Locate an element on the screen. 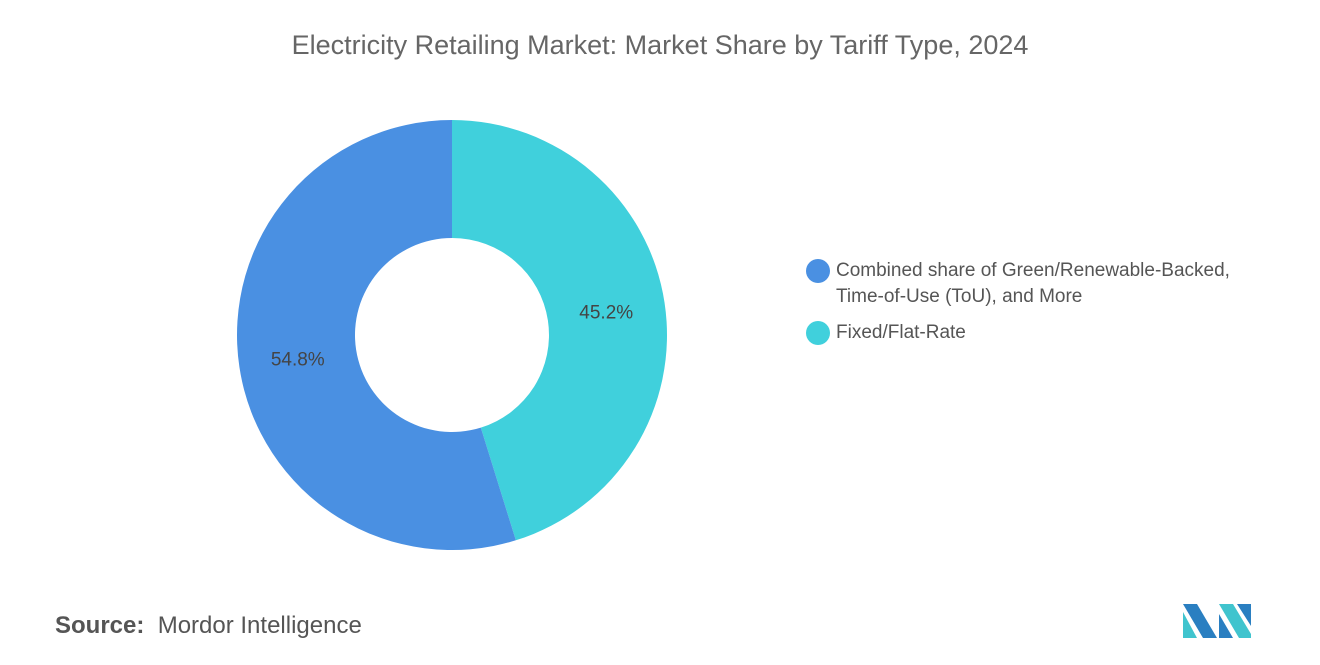  data-label: 54.8% is located at coordinates (298, 359).